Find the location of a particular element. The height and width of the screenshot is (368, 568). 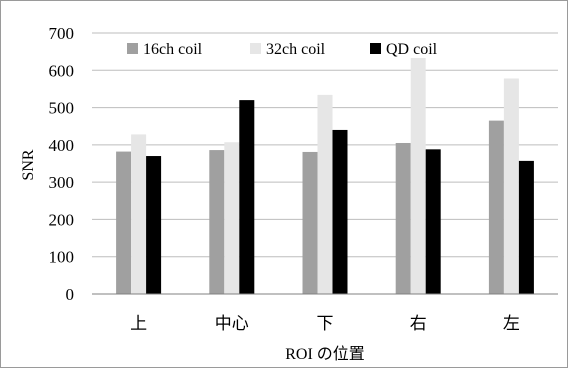

x-tick-label: 下 is located at coordinates (325, 323).